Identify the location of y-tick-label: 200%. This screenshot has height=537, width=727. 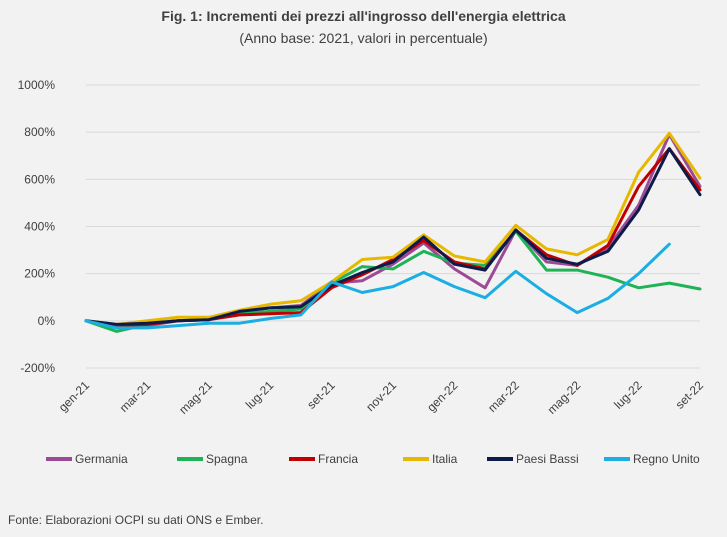
(39, 274).